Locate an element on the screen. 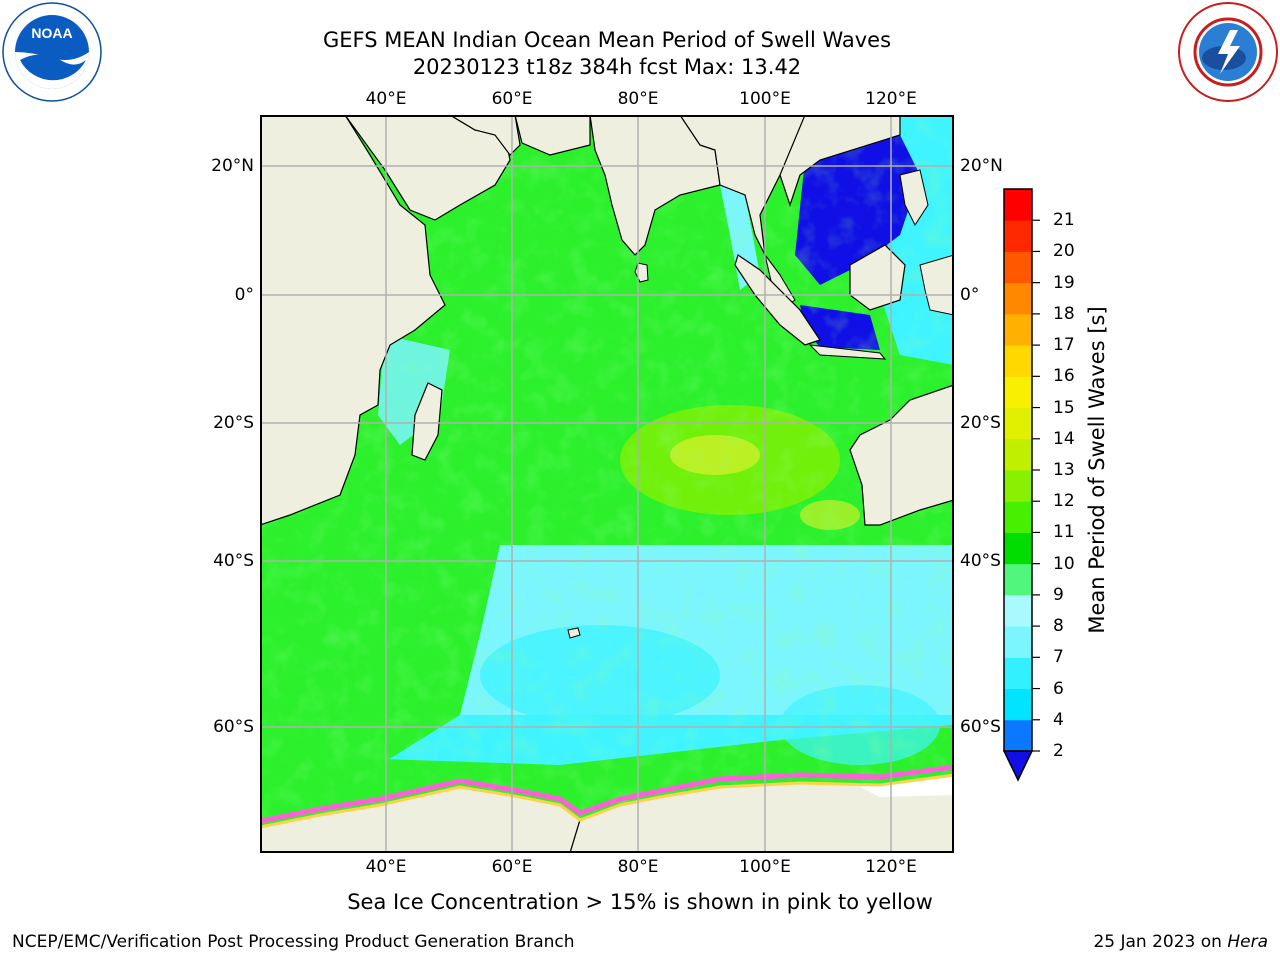  lon-tick-bottom: 40°E is located at coordinates (386, 867).